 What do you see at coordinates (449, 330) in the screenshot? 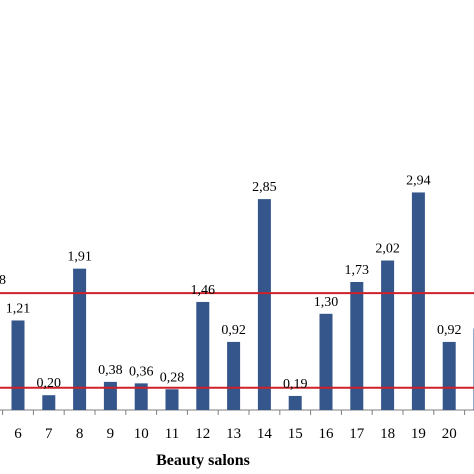
I see `data-label-20: 0,92` at bounding box center [449, 330].